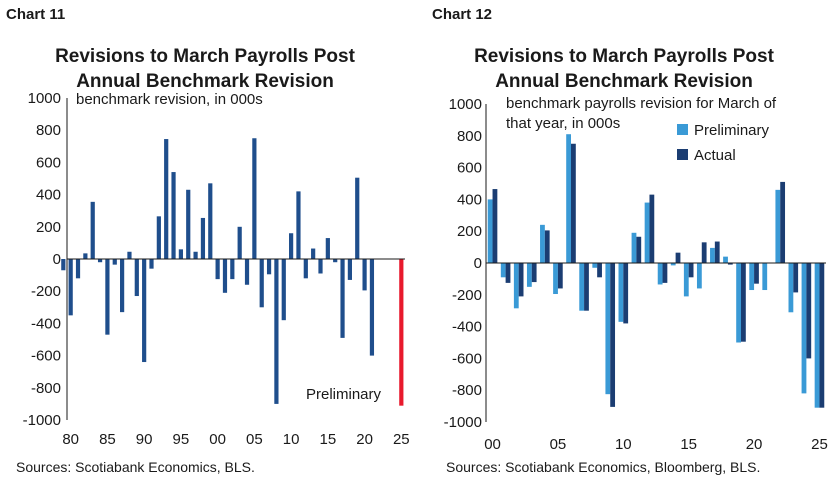 The image size is (828, 483). I want to click on y-tick-label: -400, so click(46, 323).